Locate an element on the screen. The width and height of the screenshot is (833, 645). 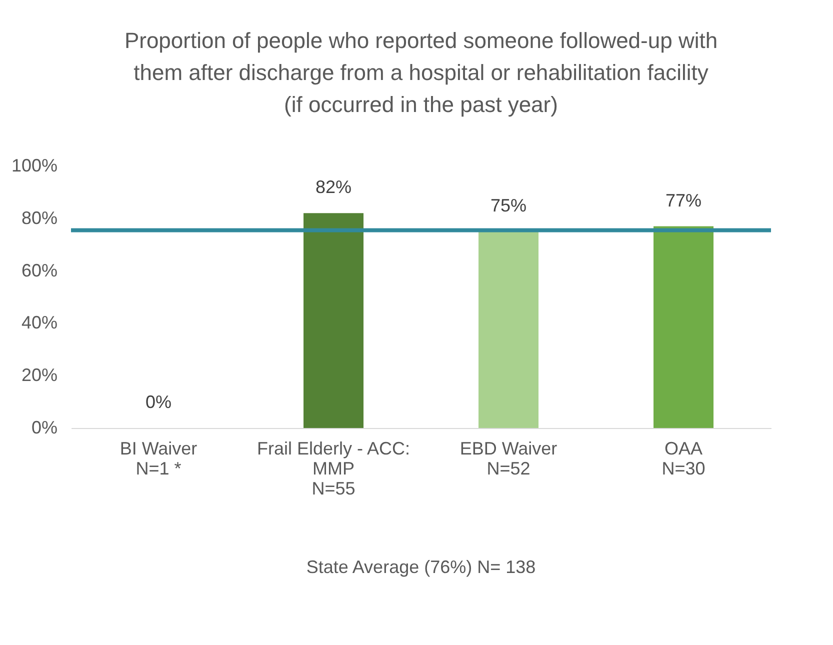
x-tick-label: BI Waiver N=1 * is located at coordinates (159, 458).